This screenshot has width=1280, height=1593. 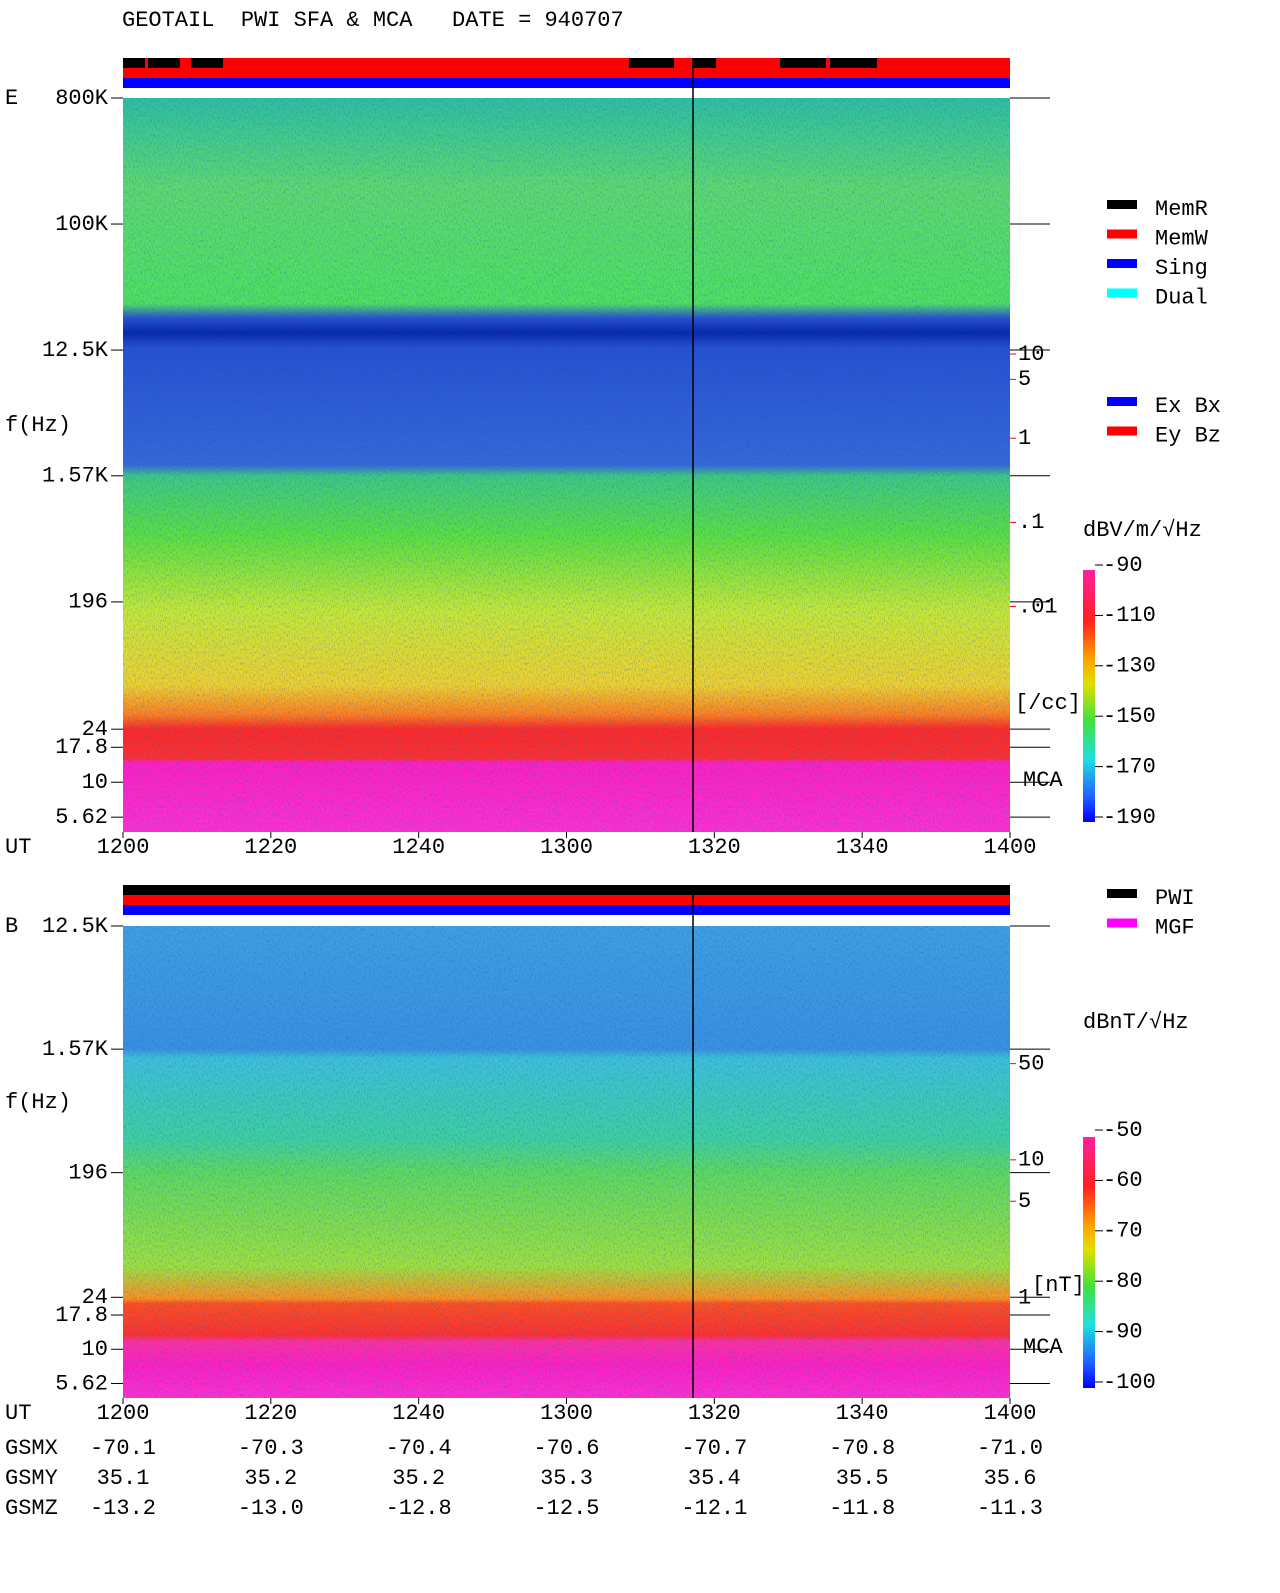 I want to click on ephemeris-label: GSMZ, so click(x=31, y=1508).